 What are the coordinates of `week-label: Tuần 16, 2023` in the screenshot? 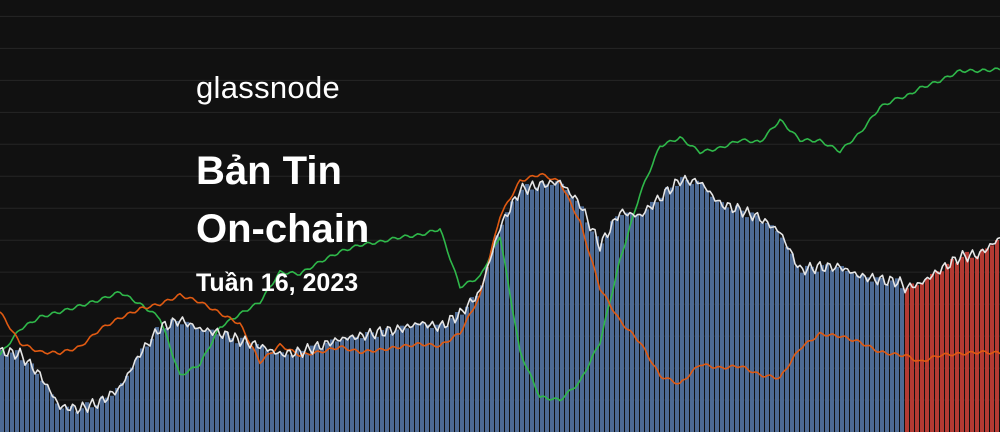 It's located at (277, 283).